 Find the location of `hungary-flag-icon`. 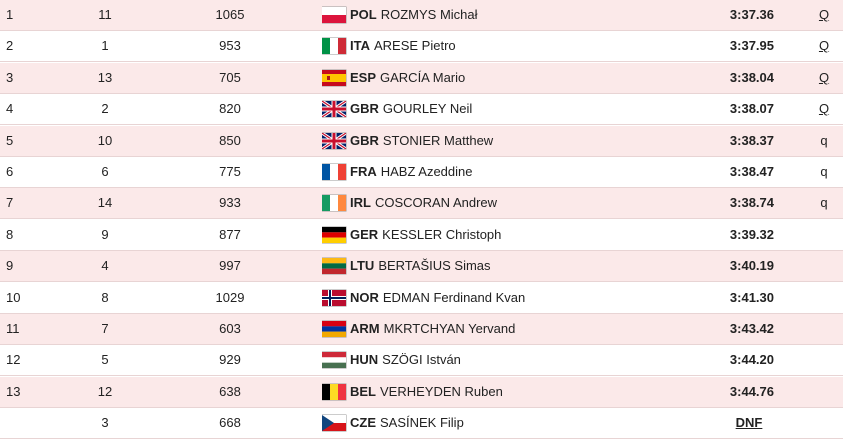

hungary-flag-icon is located at coordinates (334, 359).